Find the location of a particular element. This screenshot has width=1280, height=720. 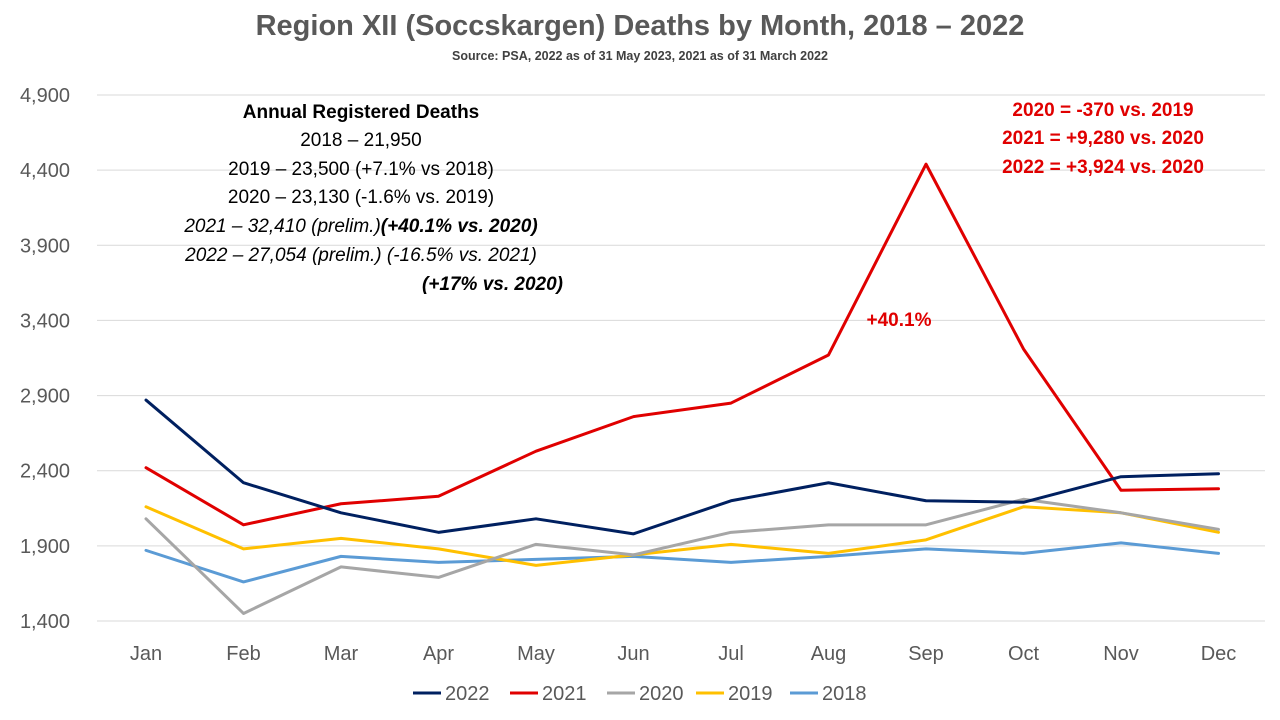

x-tick-label: Oct is located at coordinates (1024, 654).